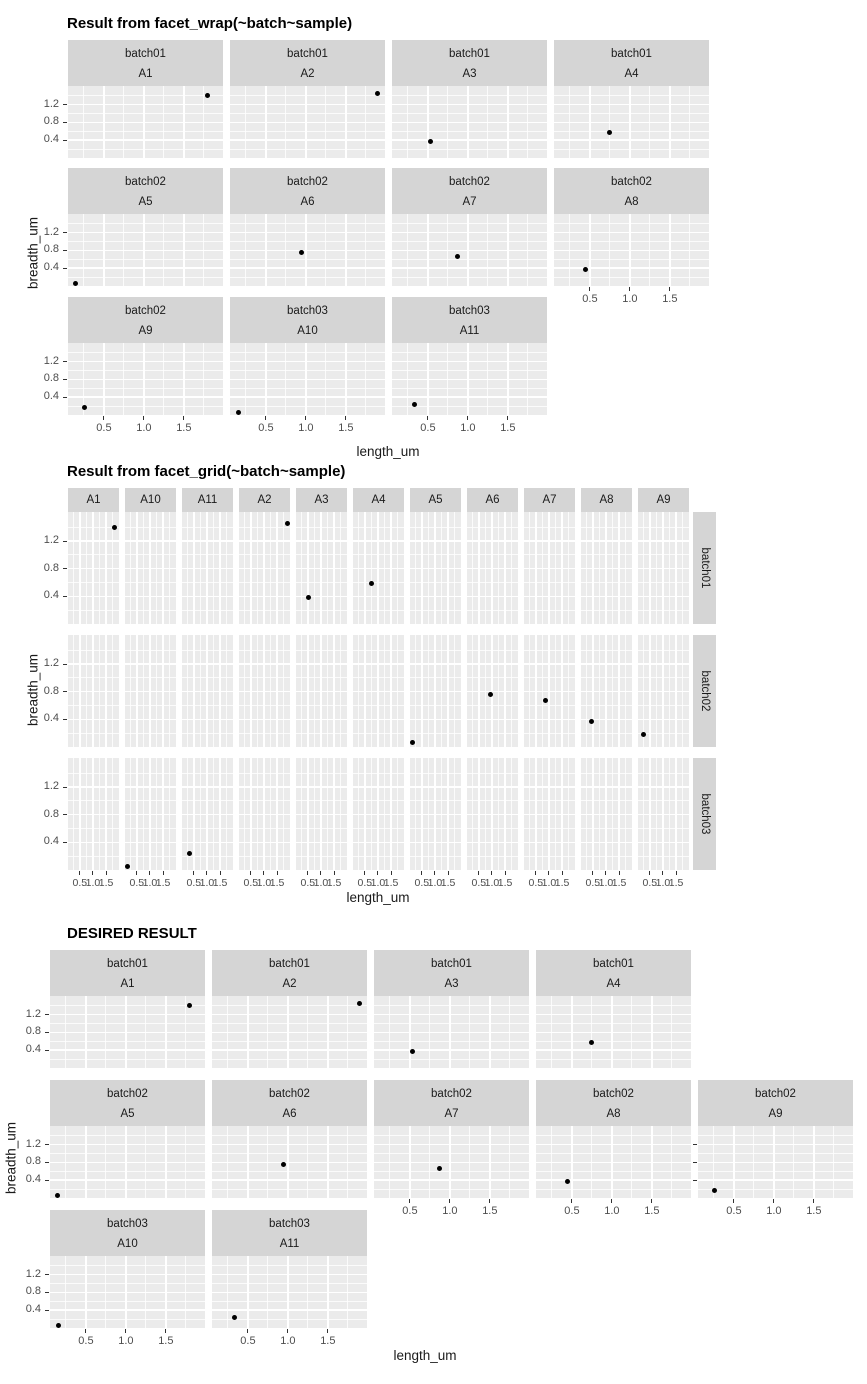 The image size is (867, 1384). Describe the element at coordinates (206, 471) in the screenshot. I see `figure-title: Result from facet_grid(~batch~sample)` at that location.